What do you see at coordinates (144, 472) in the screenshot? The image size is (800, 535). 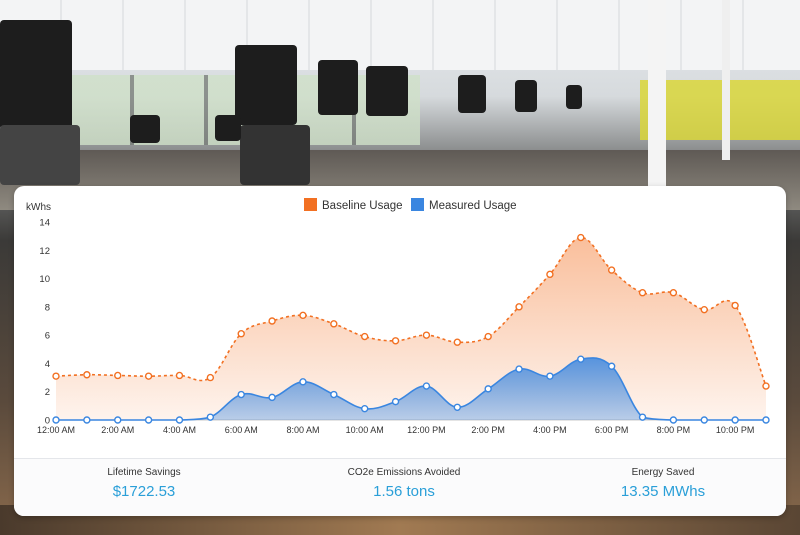 I see `stat-label: Lifetime Savings` at bounding box center [144, 472].